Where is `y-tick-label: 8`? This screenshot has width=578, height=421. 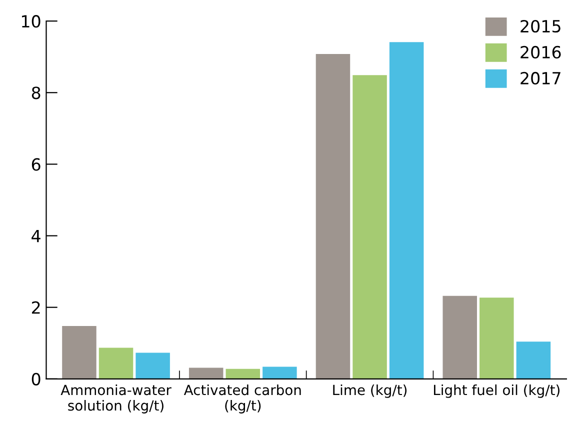
y-tick-label: 8 is located at coordinates (36, 93).